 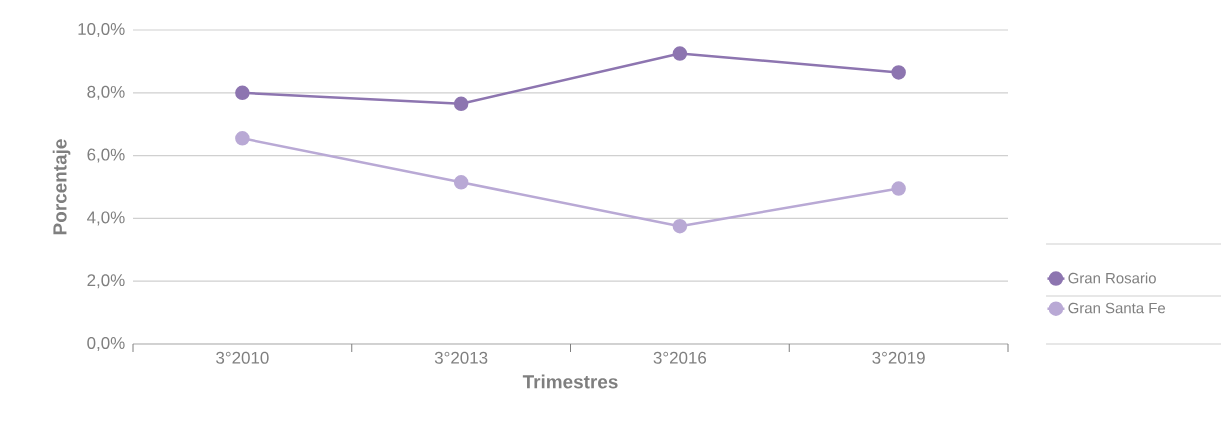 What do you see at coordinates (898, 357) in the screenshot?
I see `x-tick-label: 3°2019` at bounding box center [898, 357].